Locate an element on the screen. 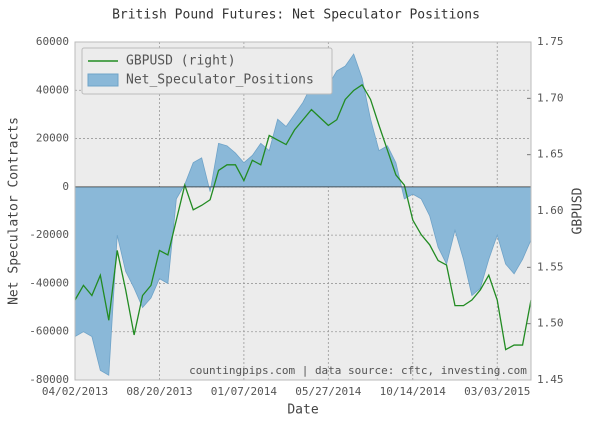  legend-box is located at coordinates (207, 71).